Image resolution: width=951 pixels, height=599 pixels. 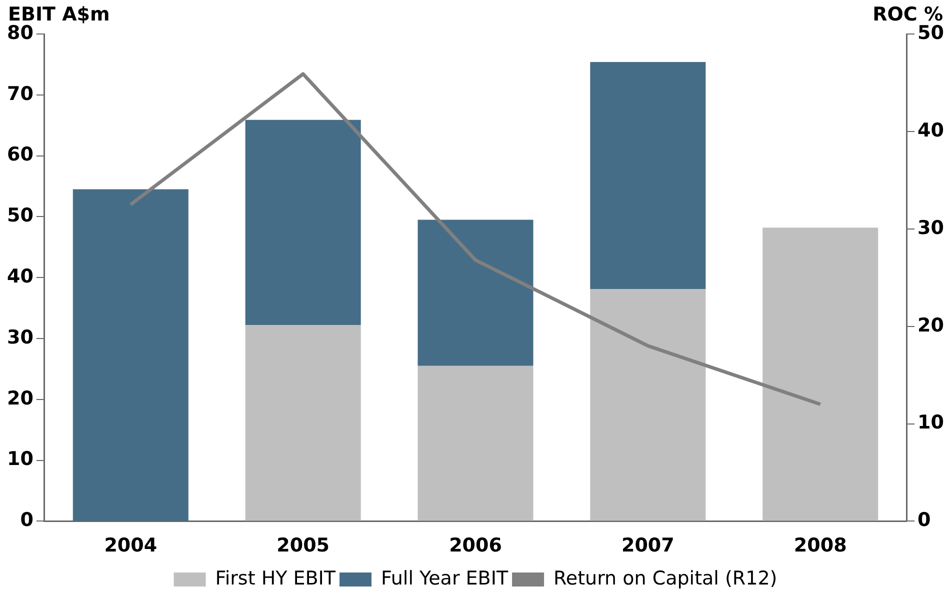 What do you see at coordinates (20, 277) in the screenshot?
I see `y-tick-label: 40` at bounding box center [20, 277].